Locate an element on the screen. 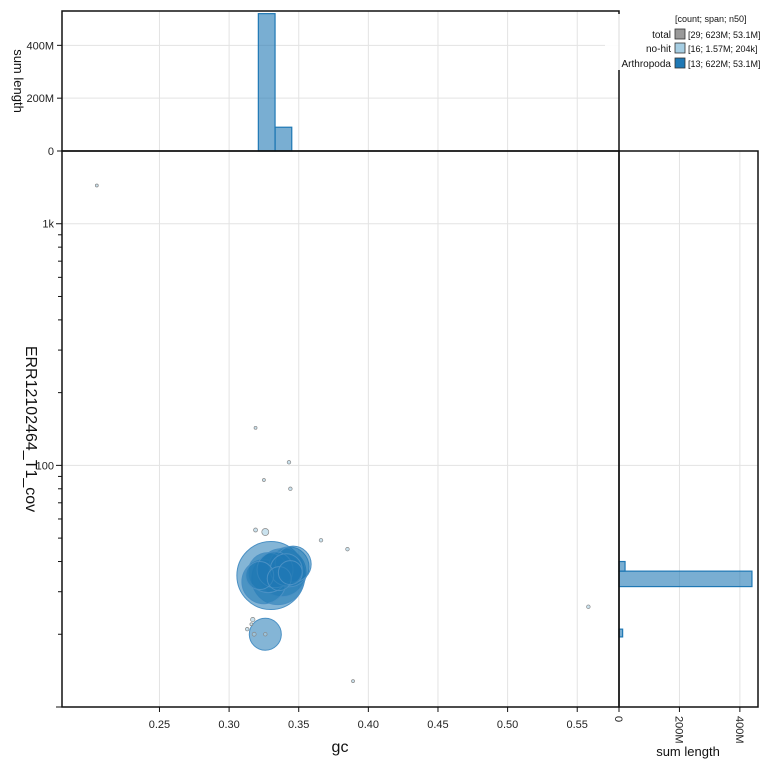  x-tick-label: 0.50 is located at coordinates (507, 725).